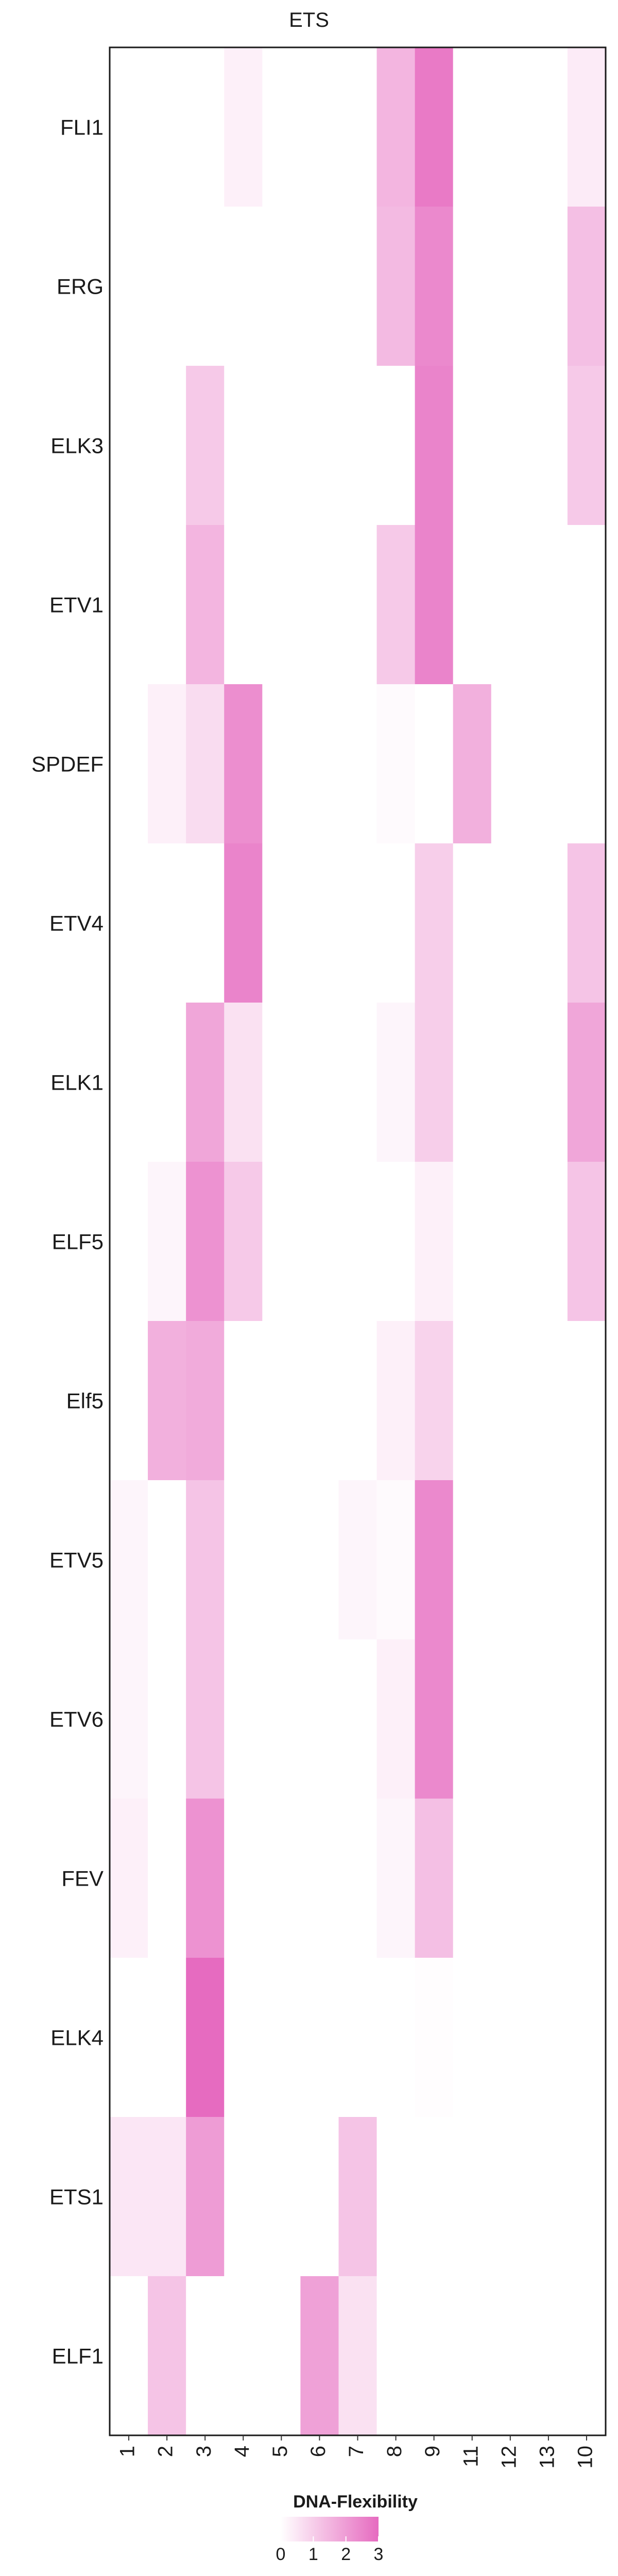 The image size is (618, 2576). Describe the element at coordinates (76, 605) in the screenshot. I see `row-label: ETV1` at that location.